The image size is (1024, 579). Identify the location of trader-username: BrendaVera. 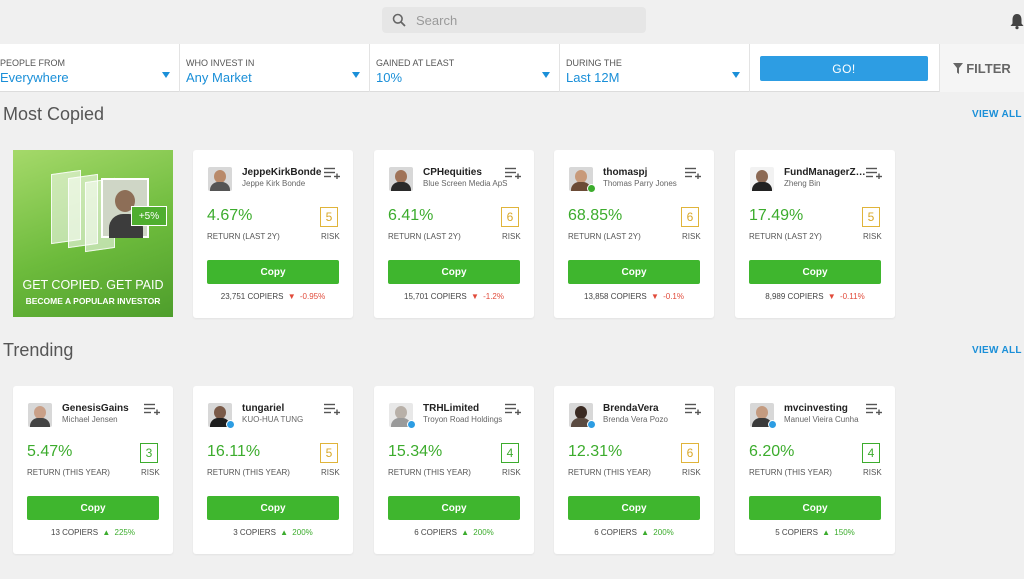
(631, 408).